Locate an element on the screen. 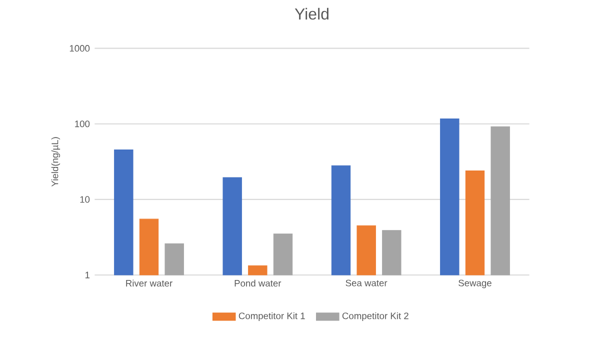 The image size is (600, 337). x-tick-label: River water is located at coordinates (149, 283).